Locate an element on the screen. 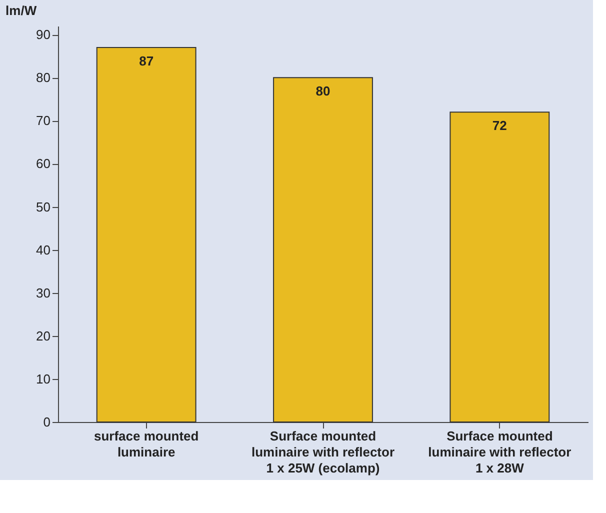 This screenshot has width=606, height=513. y-tick-label: 70 is located at coordinates (43, 120).